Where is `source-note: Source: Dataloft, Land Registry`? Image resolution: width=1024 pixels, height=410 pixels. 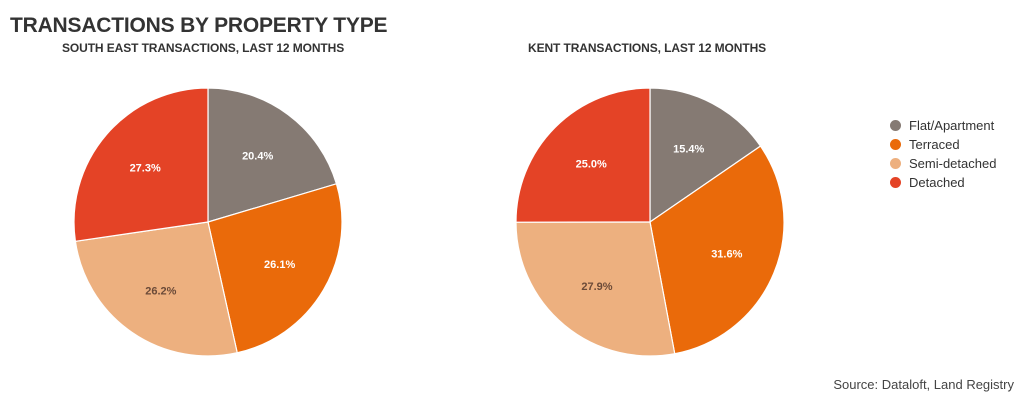
source-note: Source: Dataloft, Land Registry is located at coordinates (923, 384).